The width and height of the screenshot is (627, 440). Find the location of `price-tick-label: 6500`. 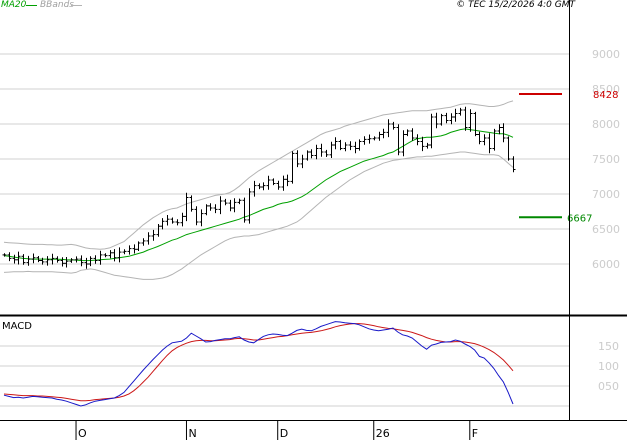

price-tick-label: 6500 is located at coordinates (606, 229).